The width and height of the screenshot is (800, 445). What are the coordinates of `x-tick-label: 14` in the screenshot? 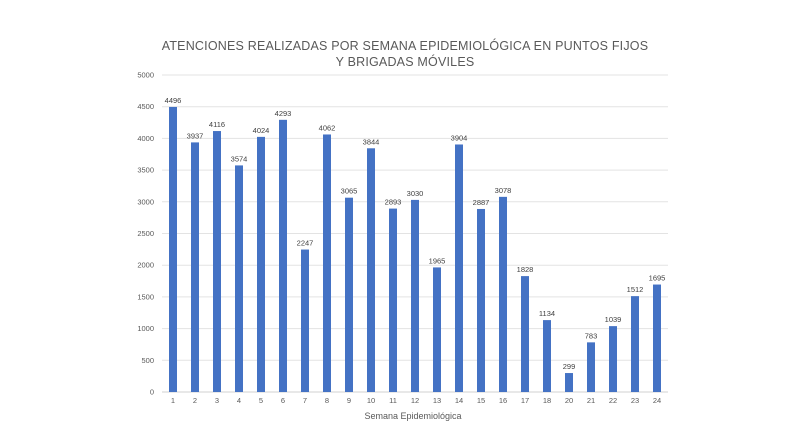 It's located at (459, 400).